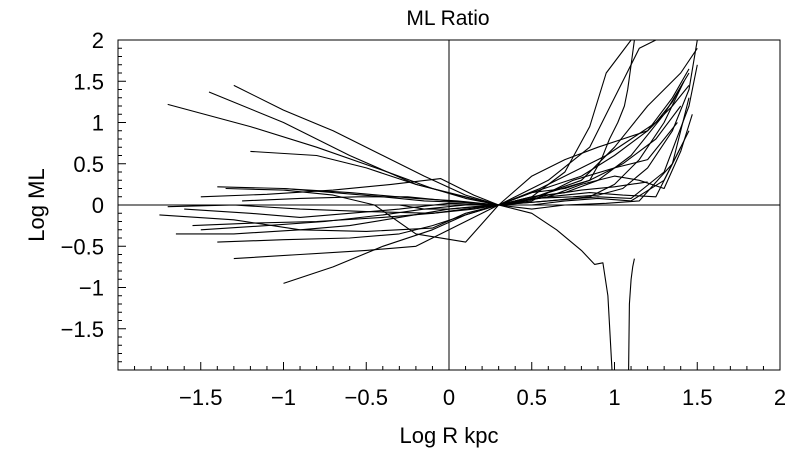 This screenshot has height=450, width=788. I want to click on x-tick-label: 2, so click(780, 397).